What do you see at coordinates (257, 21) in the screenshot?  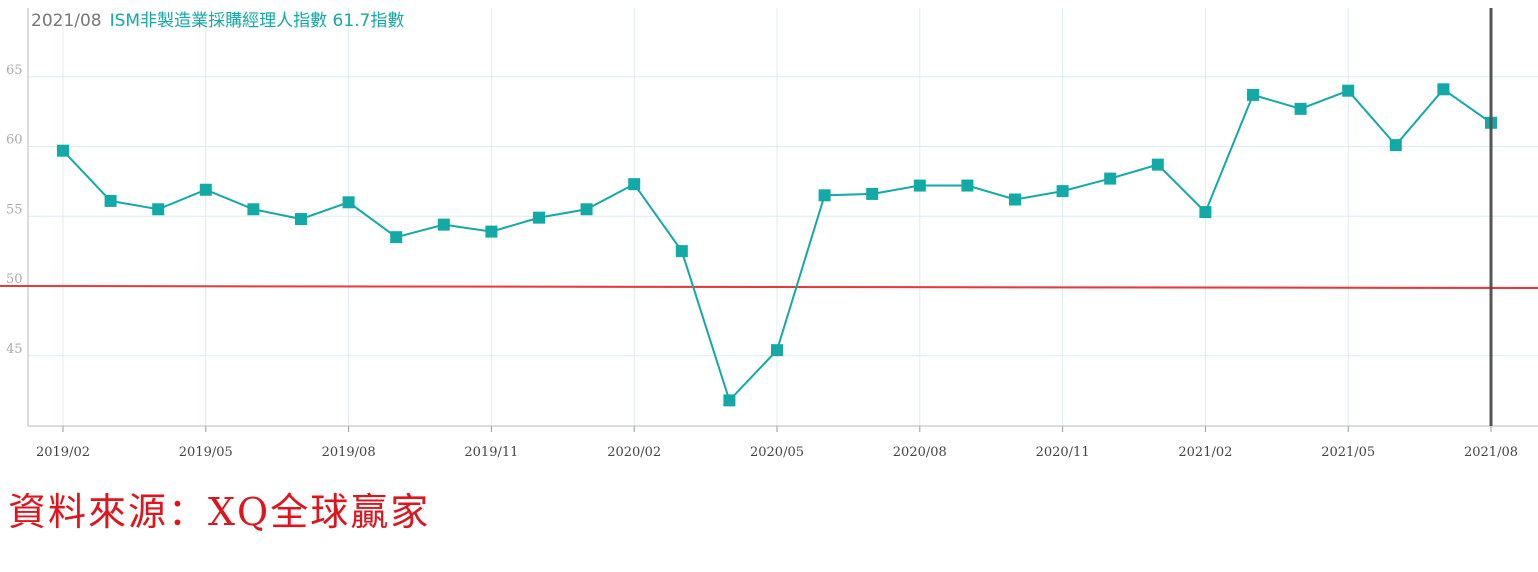 I see `legend-series-label: ISM非製造業採購經理人指數 61.7指數` at bounding box center [257, 21].